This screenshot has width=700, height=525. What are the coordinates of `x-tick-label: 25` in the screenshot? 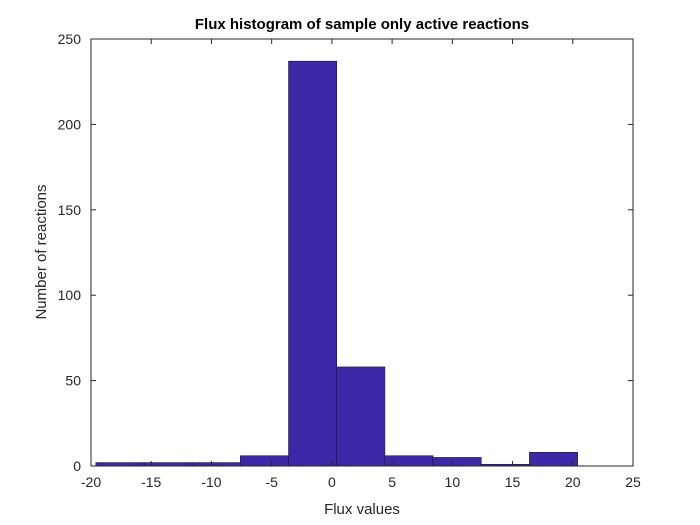 It's located at (633, 482).